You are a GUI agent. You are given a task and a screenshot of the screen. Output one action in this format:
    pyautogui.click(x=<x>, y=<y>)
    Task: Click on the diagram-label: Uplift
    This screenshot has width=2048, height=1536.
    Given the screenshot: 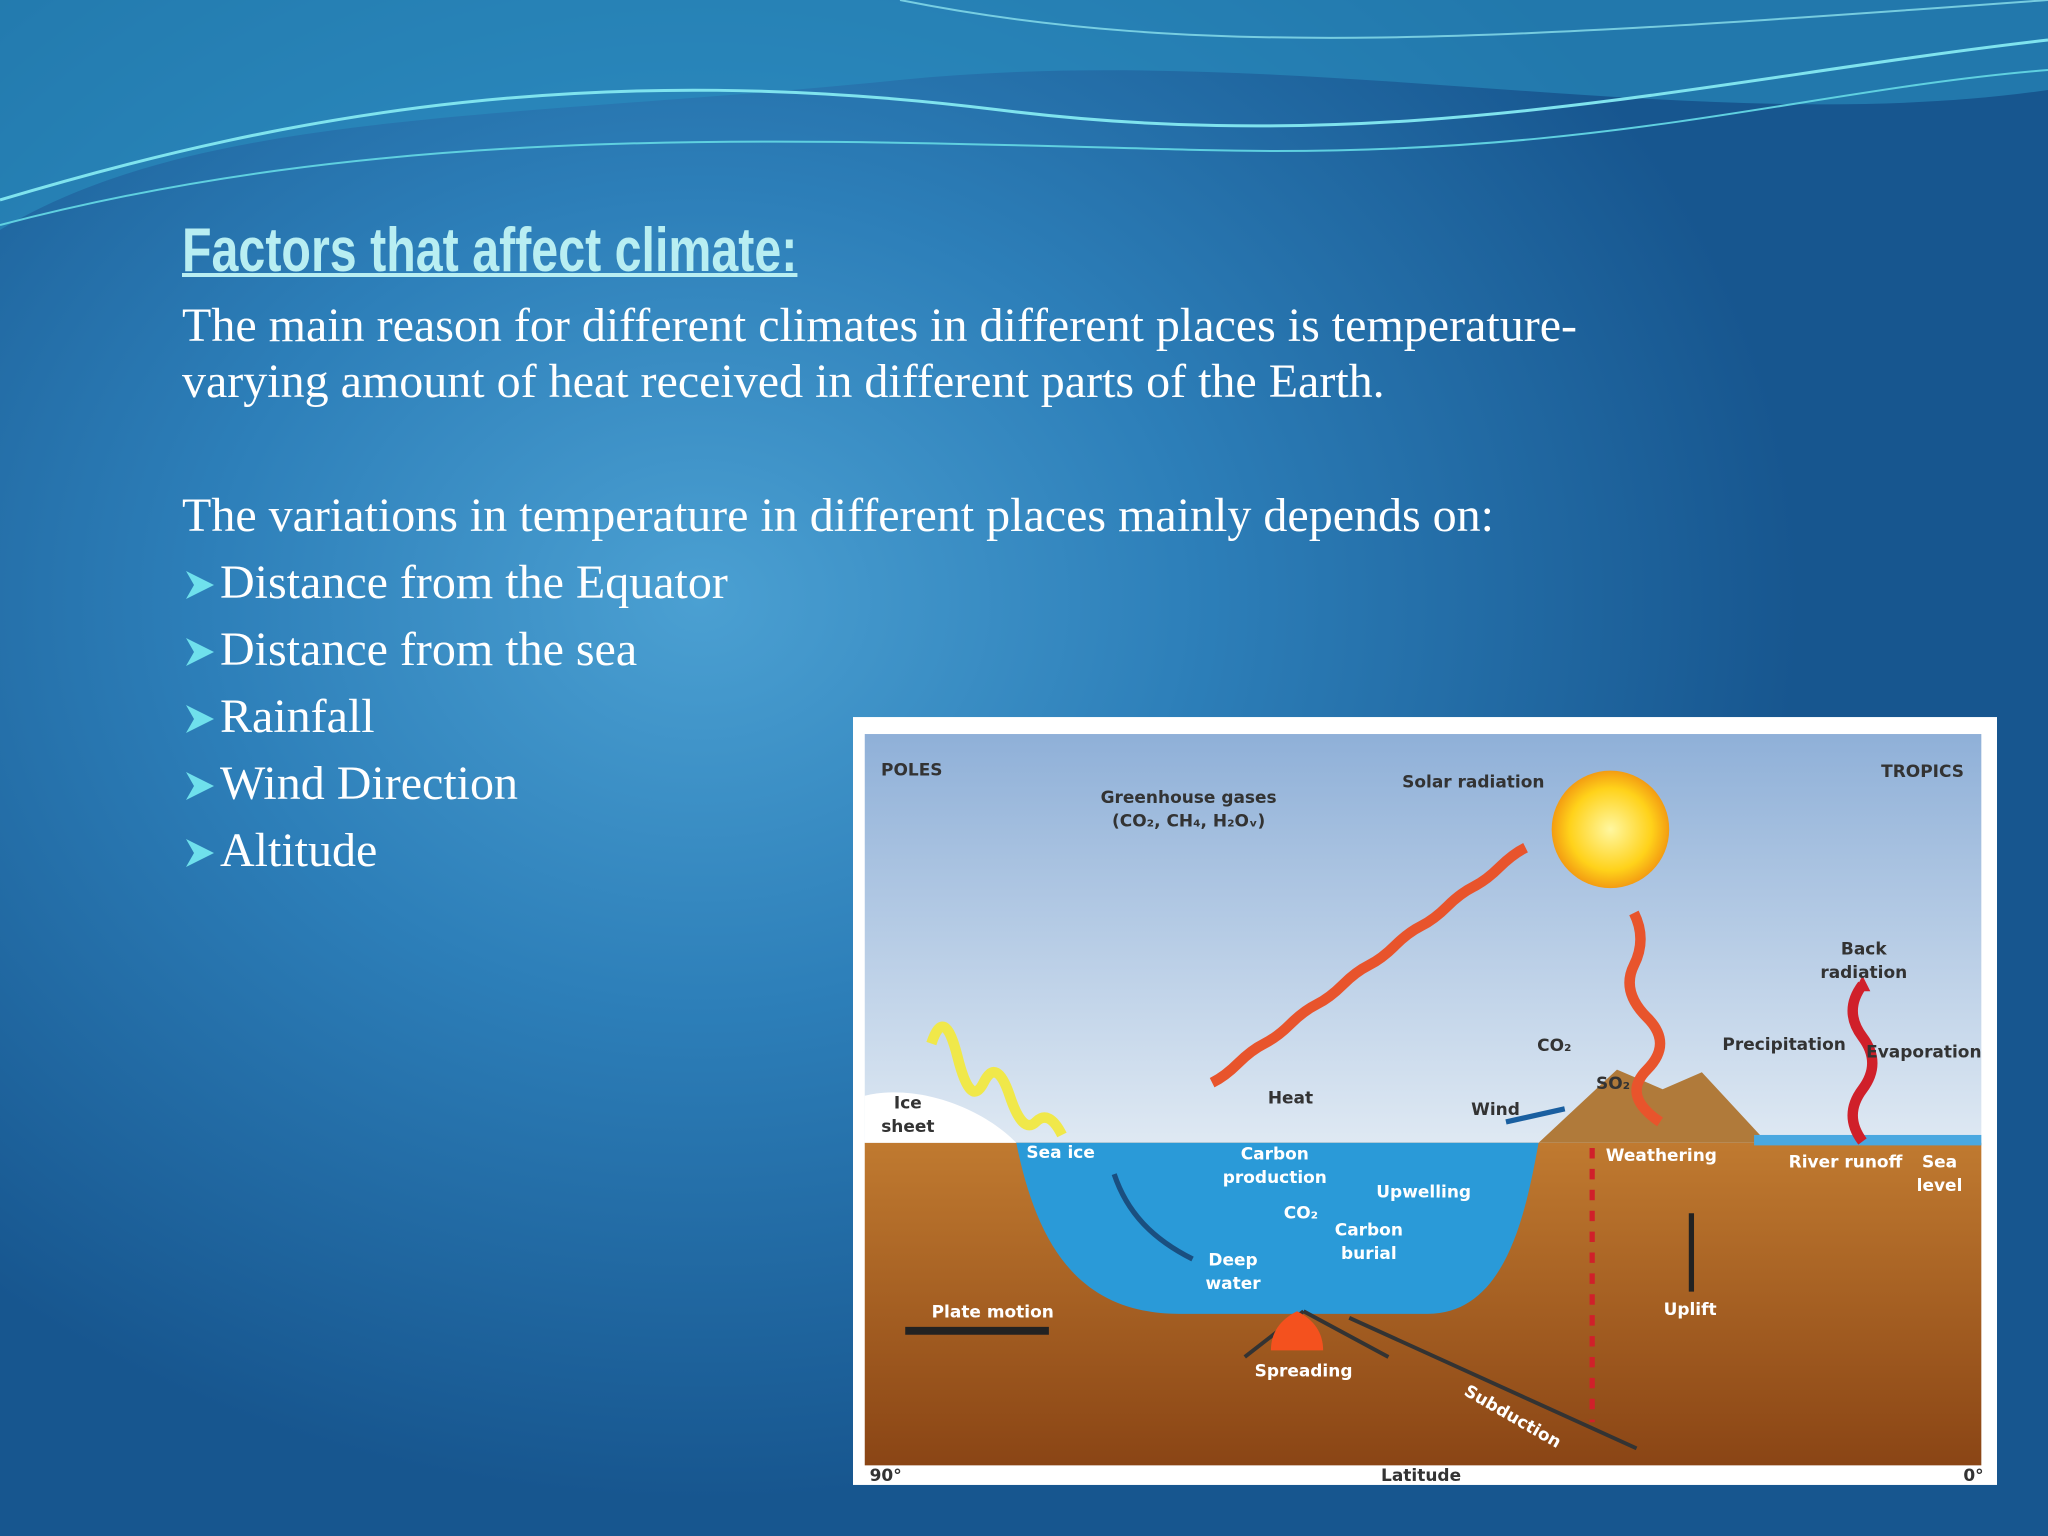 What is the action you would take?
    pyautogui.click(x=1690, y=1310)
    